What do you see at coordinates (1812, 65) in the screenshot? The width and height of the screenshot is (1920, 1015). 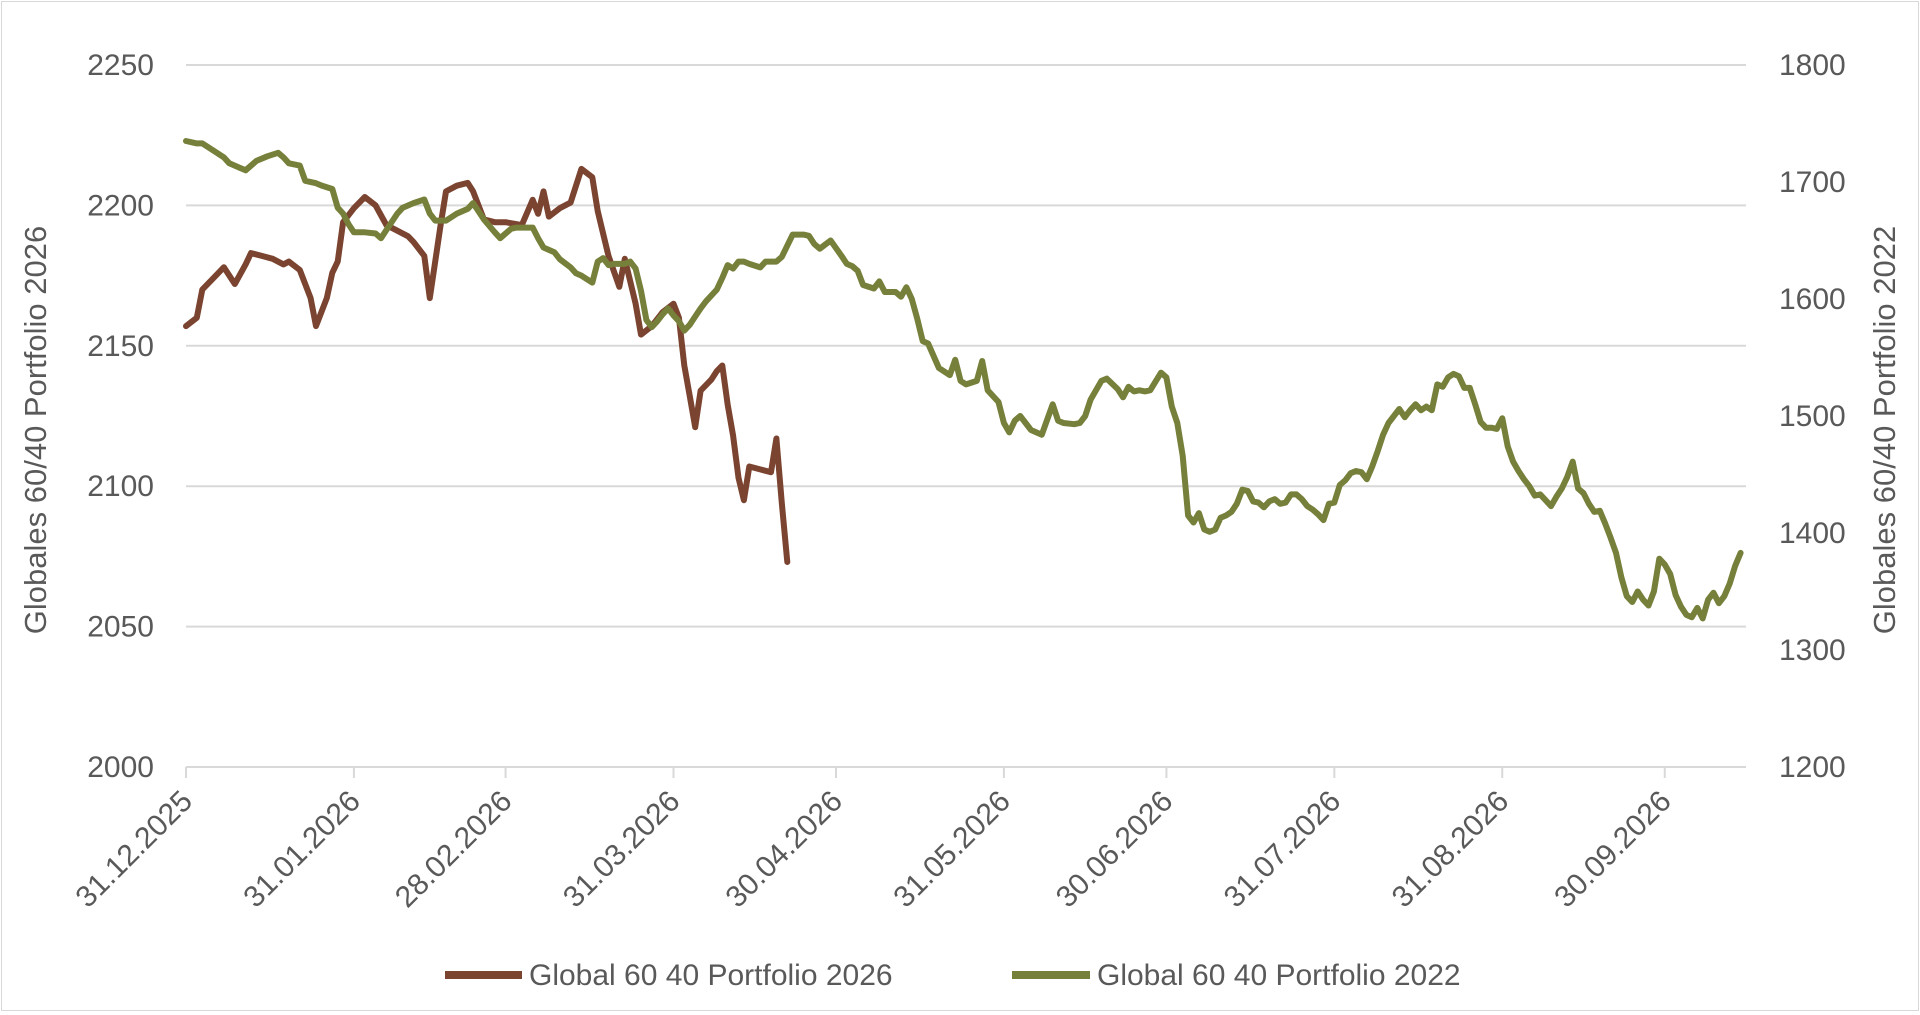 I see `y-right-tick-label: 1800` at bounding box center [1812, 65].